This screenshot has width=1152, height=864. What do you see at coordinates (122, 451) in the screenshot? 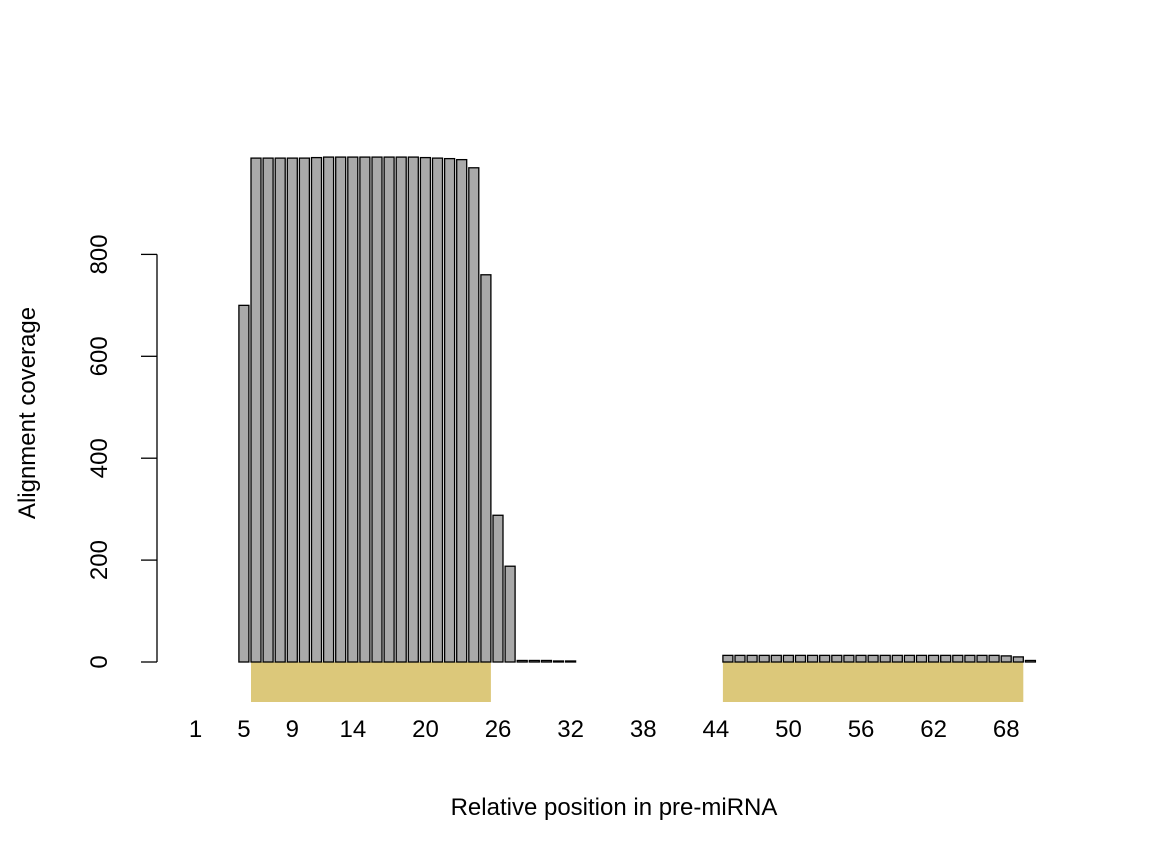
I see `y-axis: 0 200 400 600 800` at bounding box center [122, 451].